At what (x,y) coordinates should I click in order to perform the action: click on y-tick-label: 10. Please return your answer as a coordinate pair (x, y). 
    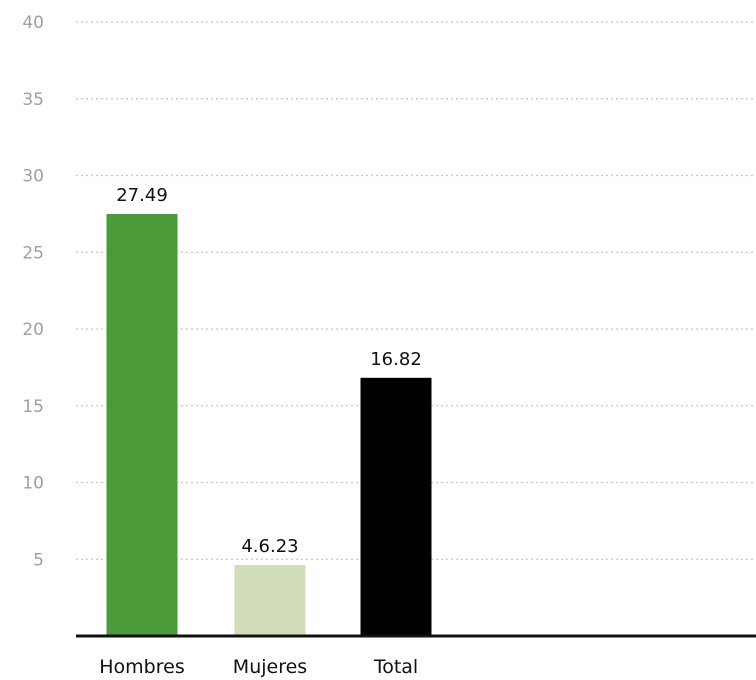
    Looking at the image, I should click on (33, 484).